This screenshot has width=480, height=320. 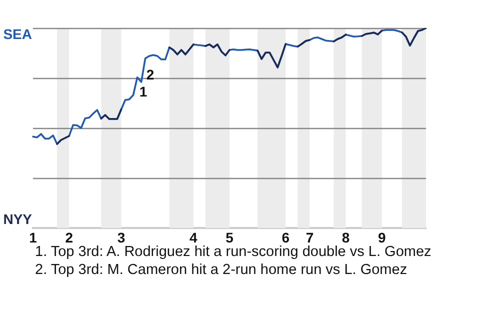 I want to click on text: NYY, so click(x=18, y=218).